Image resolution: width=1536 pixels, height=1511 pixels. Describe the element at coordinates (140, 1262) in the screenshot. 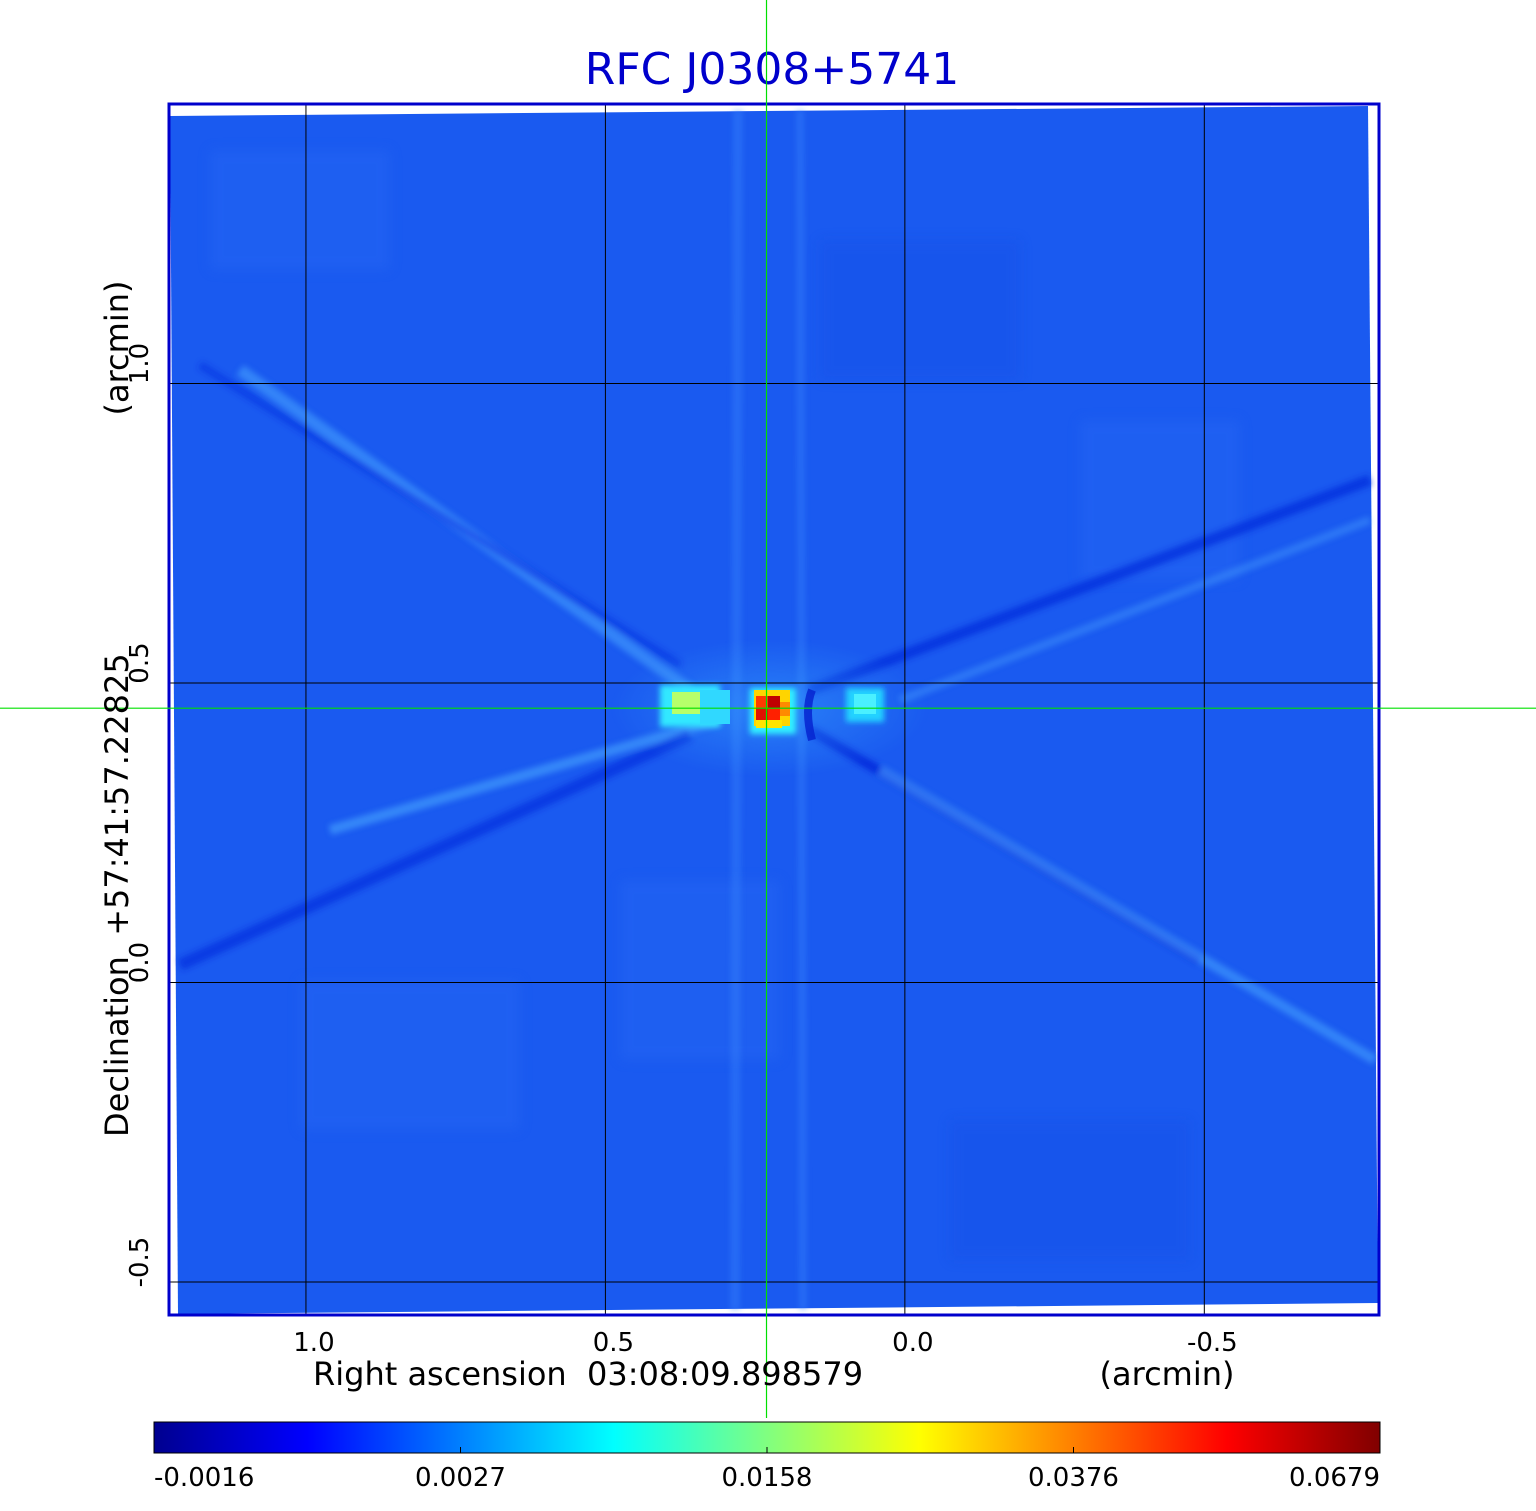

I see `y-tick-label: -0.5` at that location.